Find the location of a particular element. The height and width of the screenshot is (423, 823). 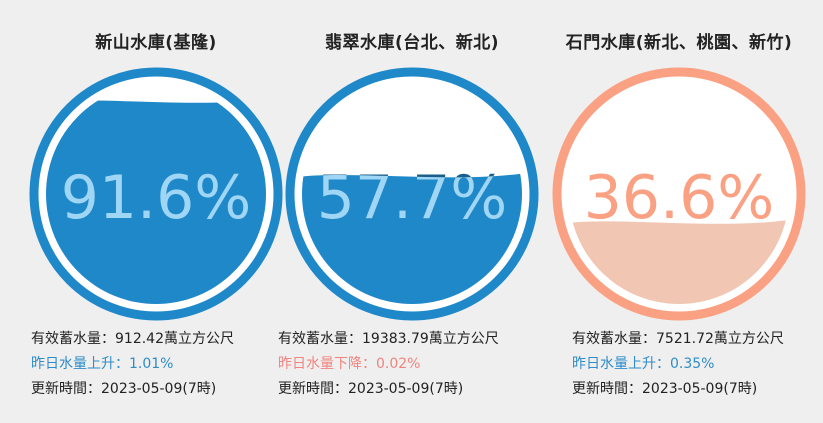

percent-label: 91.6% is located at coordinates (156, 198).